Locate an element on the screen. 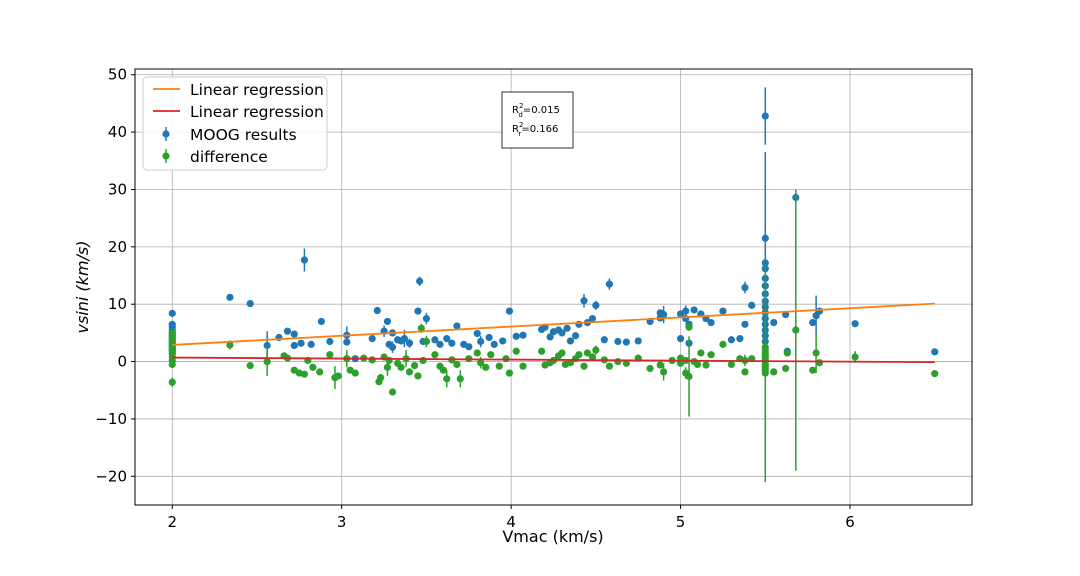 Image resolution: width=1080 pixels, height=576 pixels. x-tick-label: 2 is located at coordinates (173, 522).